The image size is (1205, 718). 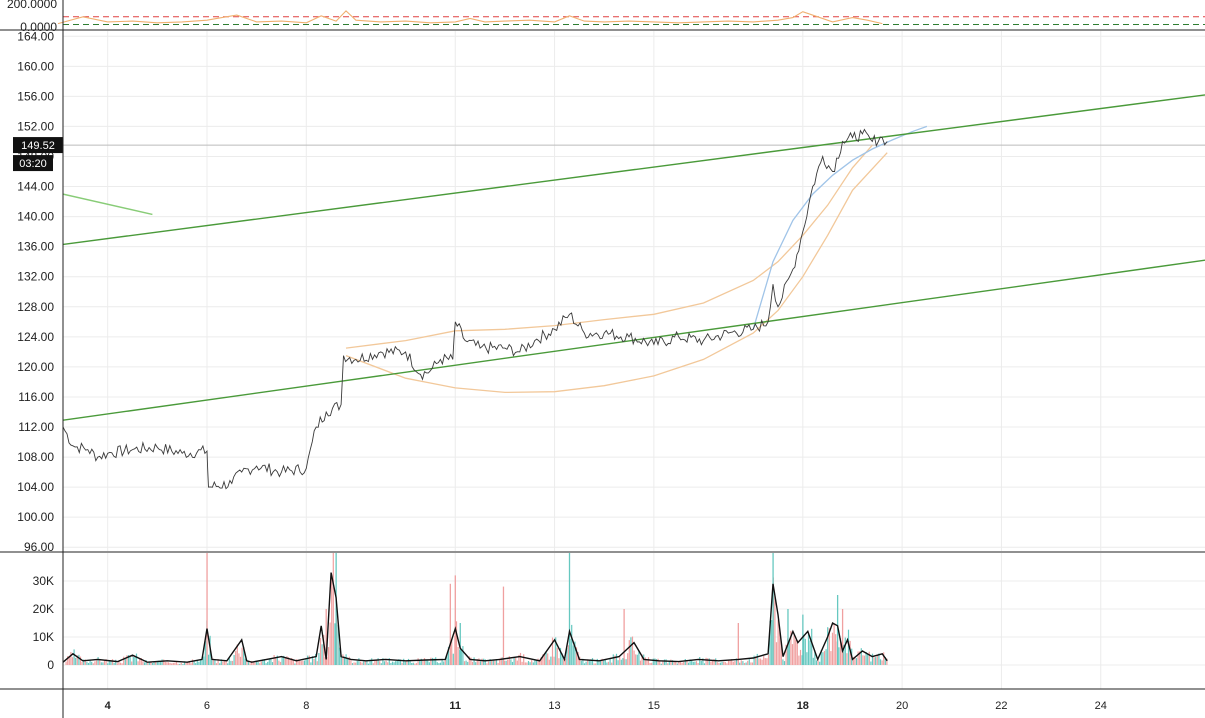 What do you see at coordinates (35, 66) in the screenshot?
I see `price-tick-label-1: 160.00` at bounding box center [35, 66].